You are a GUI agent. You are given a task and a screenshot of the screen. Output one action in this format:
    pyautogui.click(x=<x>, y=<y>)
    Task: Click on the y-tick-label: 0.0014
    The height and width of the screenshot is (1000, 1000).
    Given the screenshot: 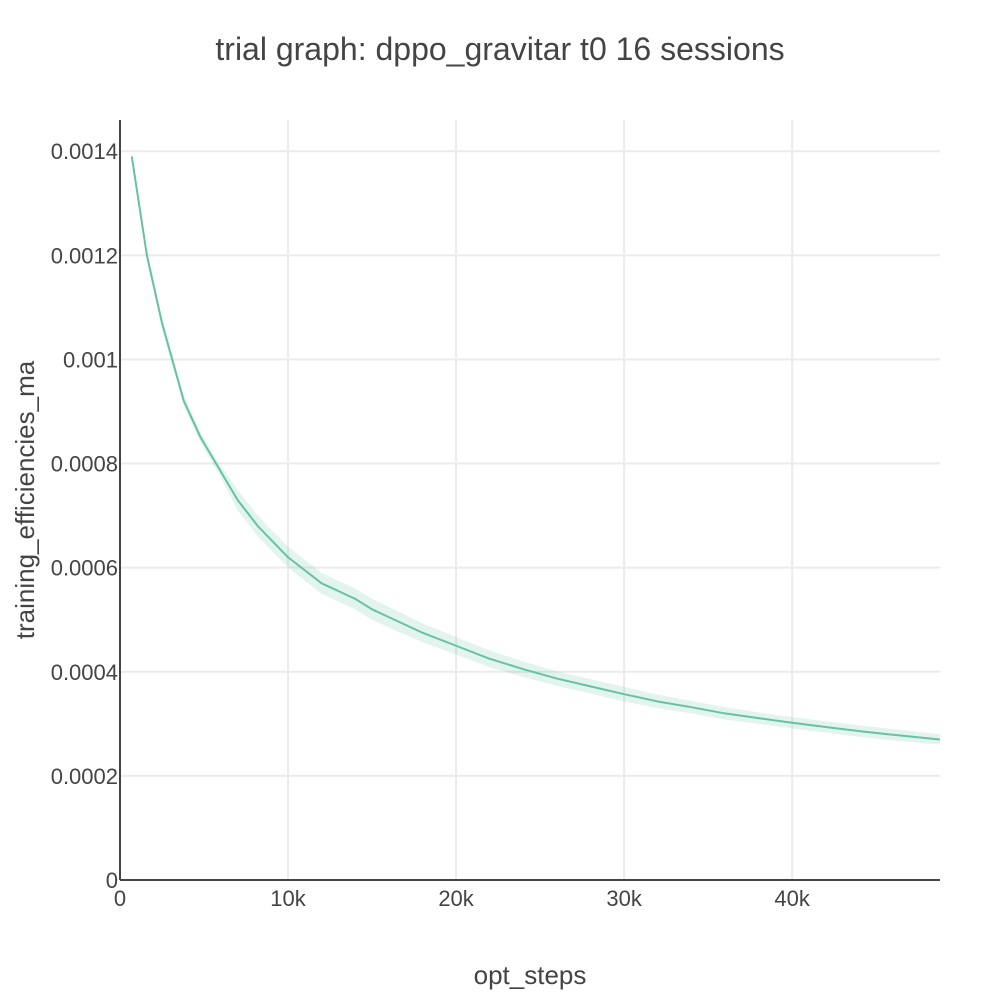 What is the action you would take?
    pyautogui.click(x=84, y=151)
    